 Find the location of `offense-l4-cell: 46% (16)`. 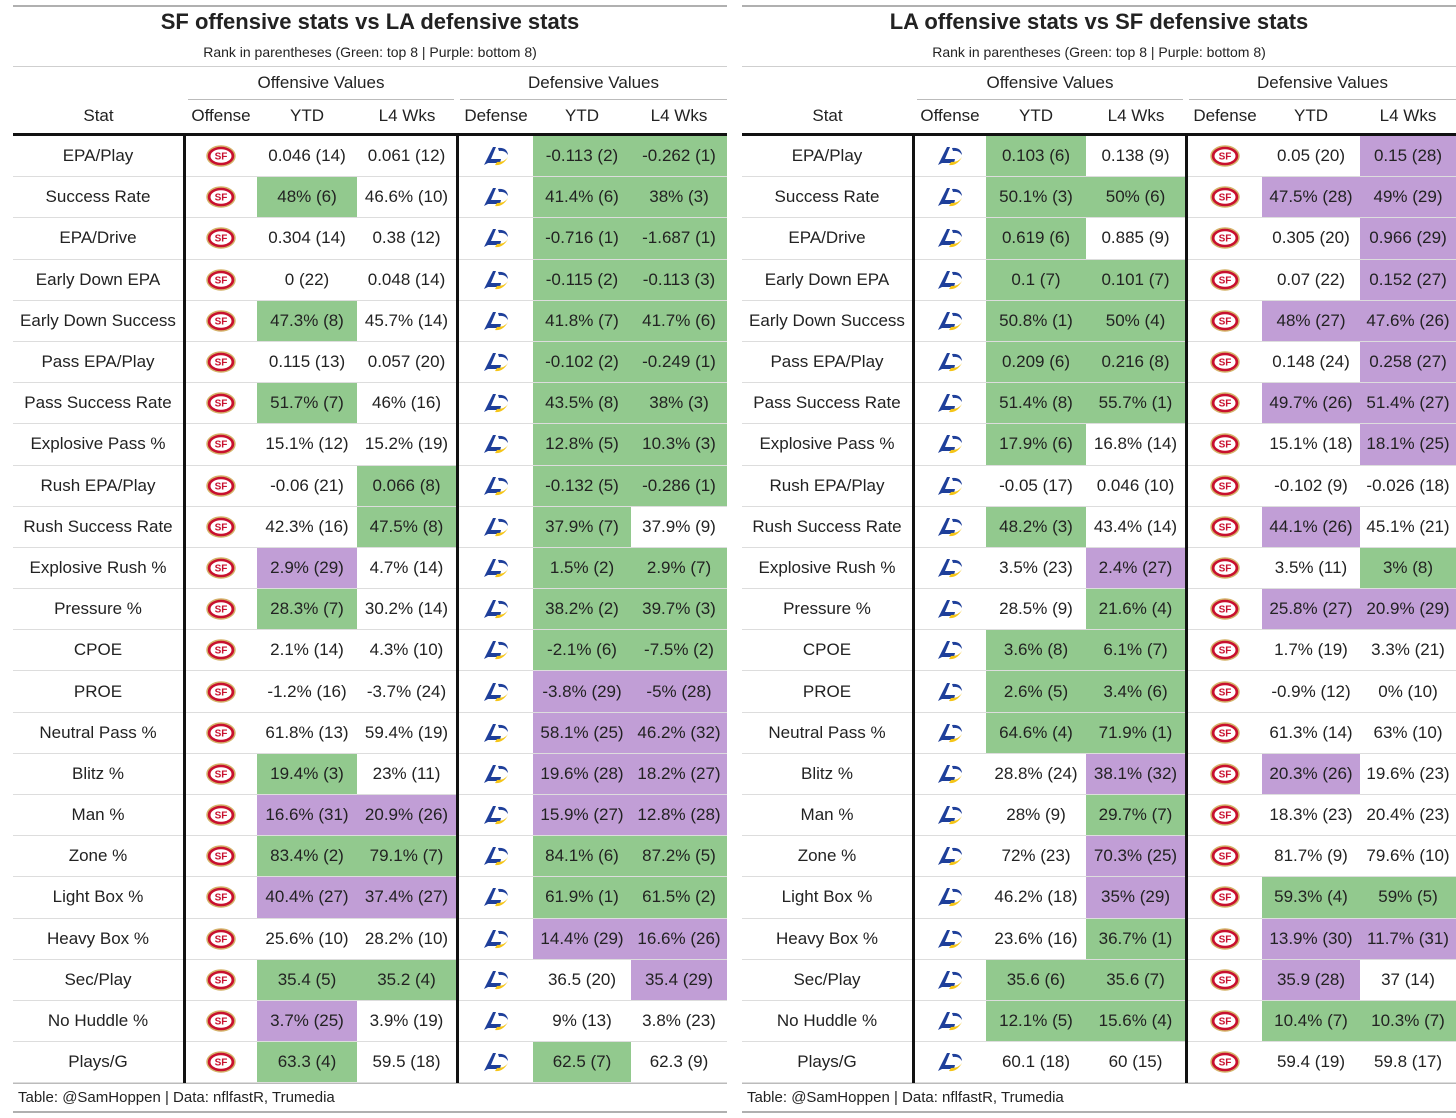

offense-l4-cell: 46% (16) is located at coordinates (406, 403).